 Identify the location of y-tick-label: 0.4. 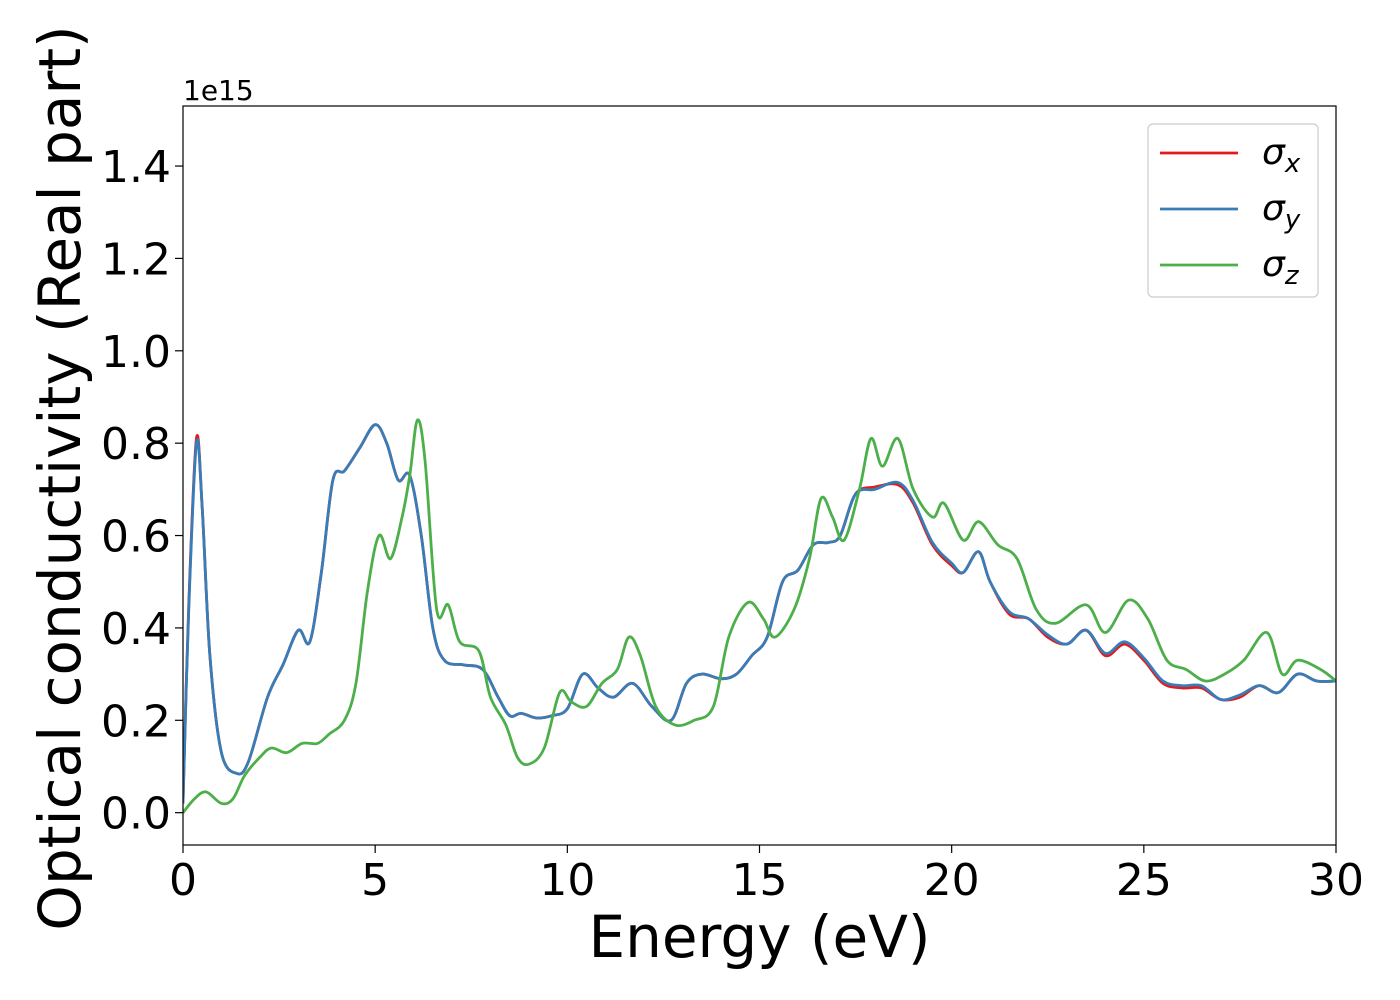
(136, 629).